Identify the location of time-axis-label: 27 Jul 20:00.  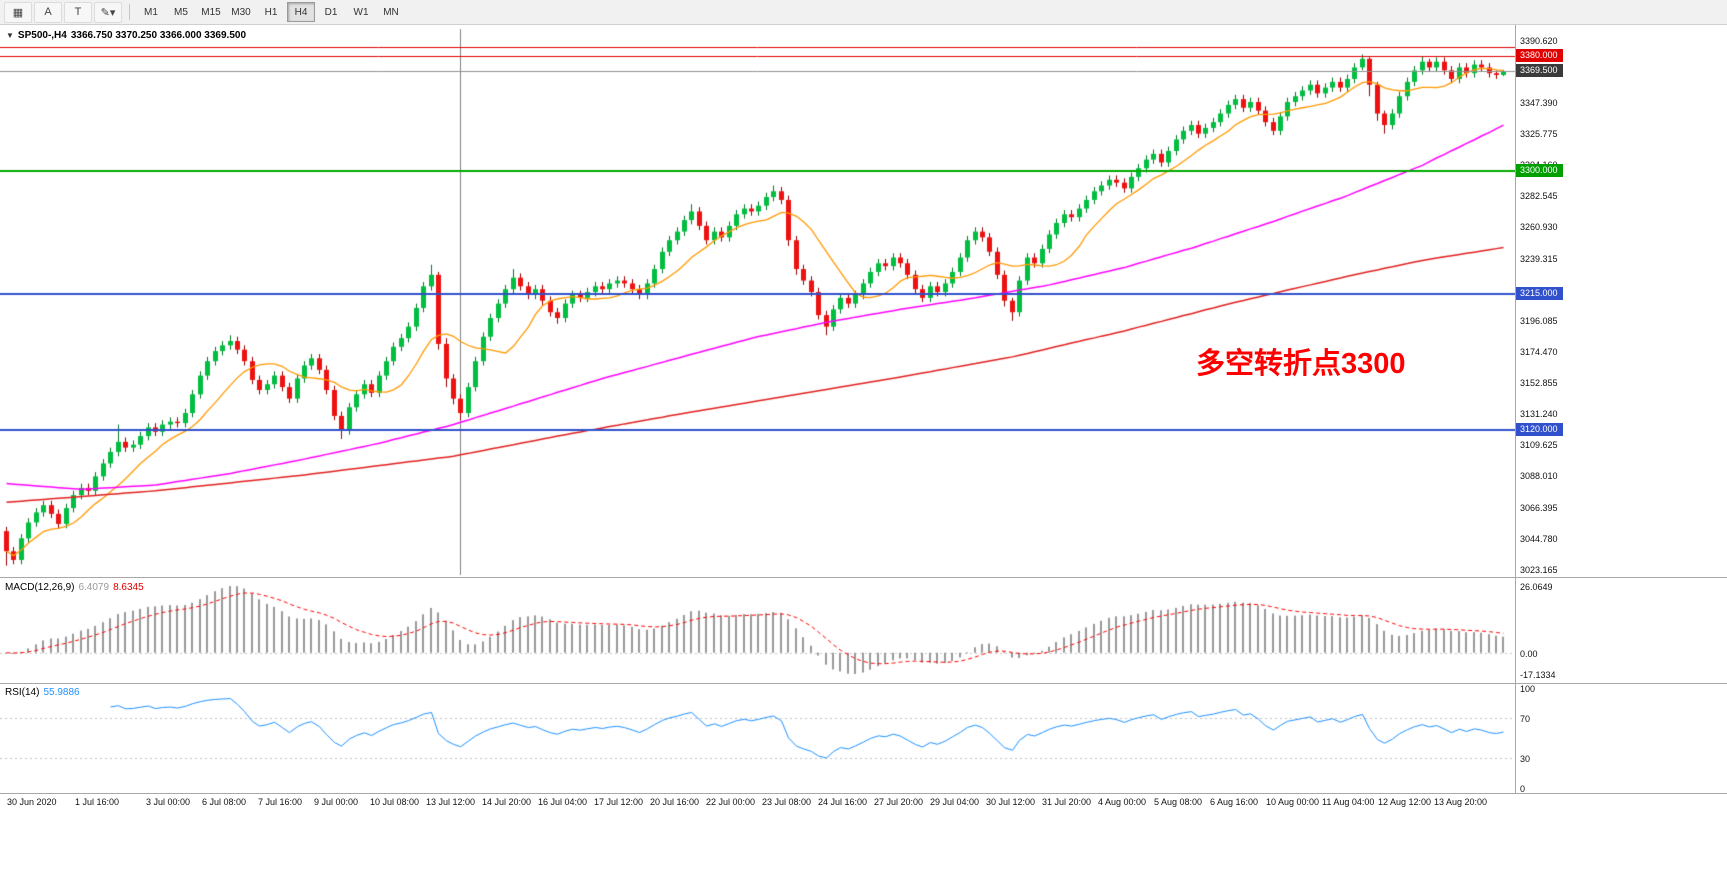
(899, 802).